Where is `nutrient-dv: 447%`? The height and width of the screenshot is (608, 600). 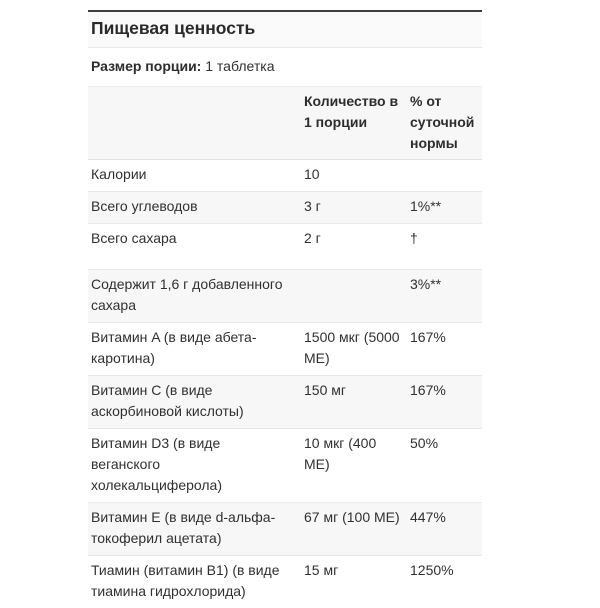
nutrient-dv: 447% is located at coordinates (428, 517).